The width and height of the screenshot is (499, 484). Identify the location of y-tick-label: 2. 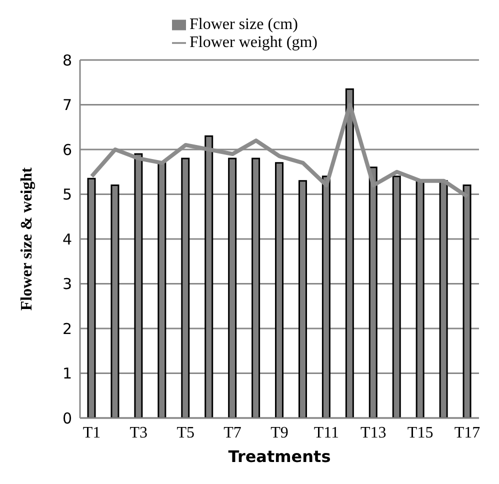
(67, 329).